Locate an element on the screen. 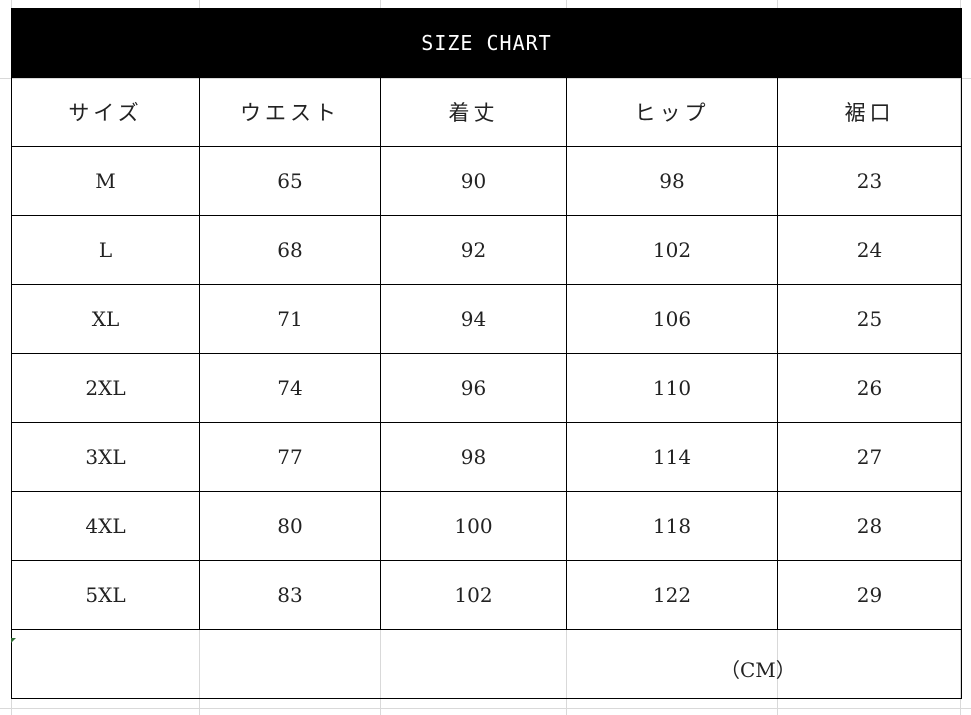 The width and height of the screenshot is (971, 715). value-cell: 83 is located at coordinates (290, 595).